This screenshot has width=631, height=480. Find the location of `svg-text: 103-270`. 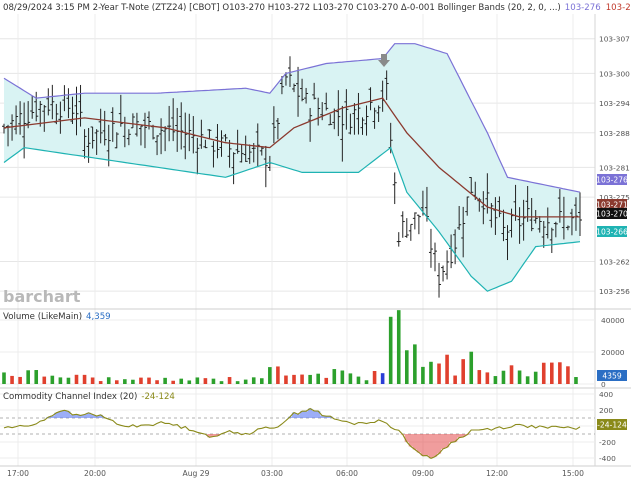

svg-text: 103-270 is located at coordinates (612, 214).